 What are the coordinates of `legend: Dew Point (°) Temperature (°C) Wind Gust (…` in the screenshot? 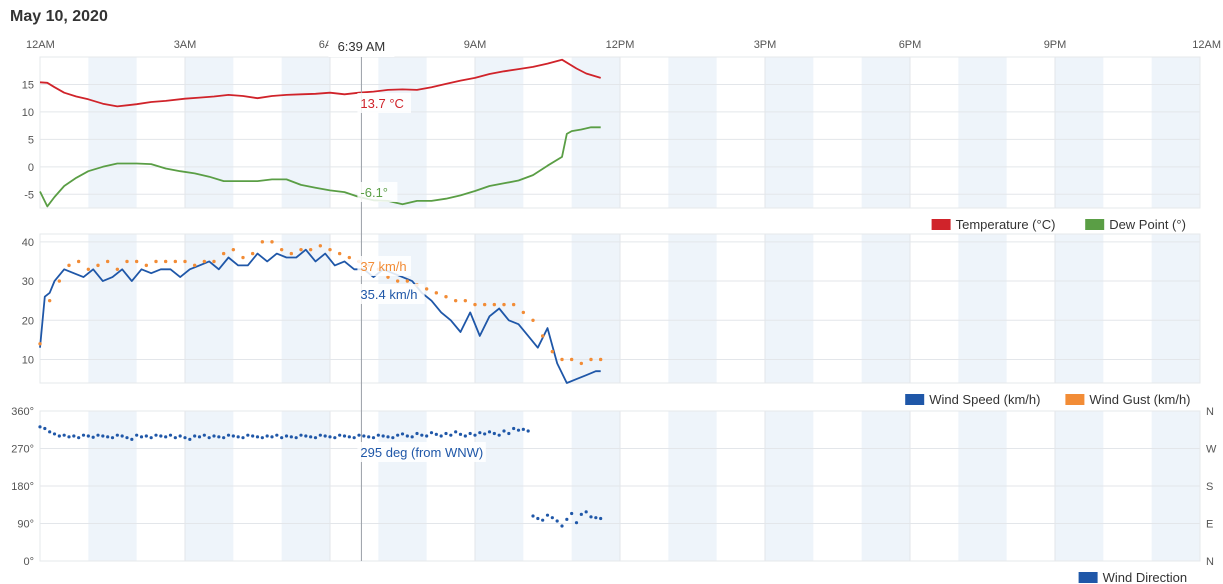 It's located at (1048, 400).